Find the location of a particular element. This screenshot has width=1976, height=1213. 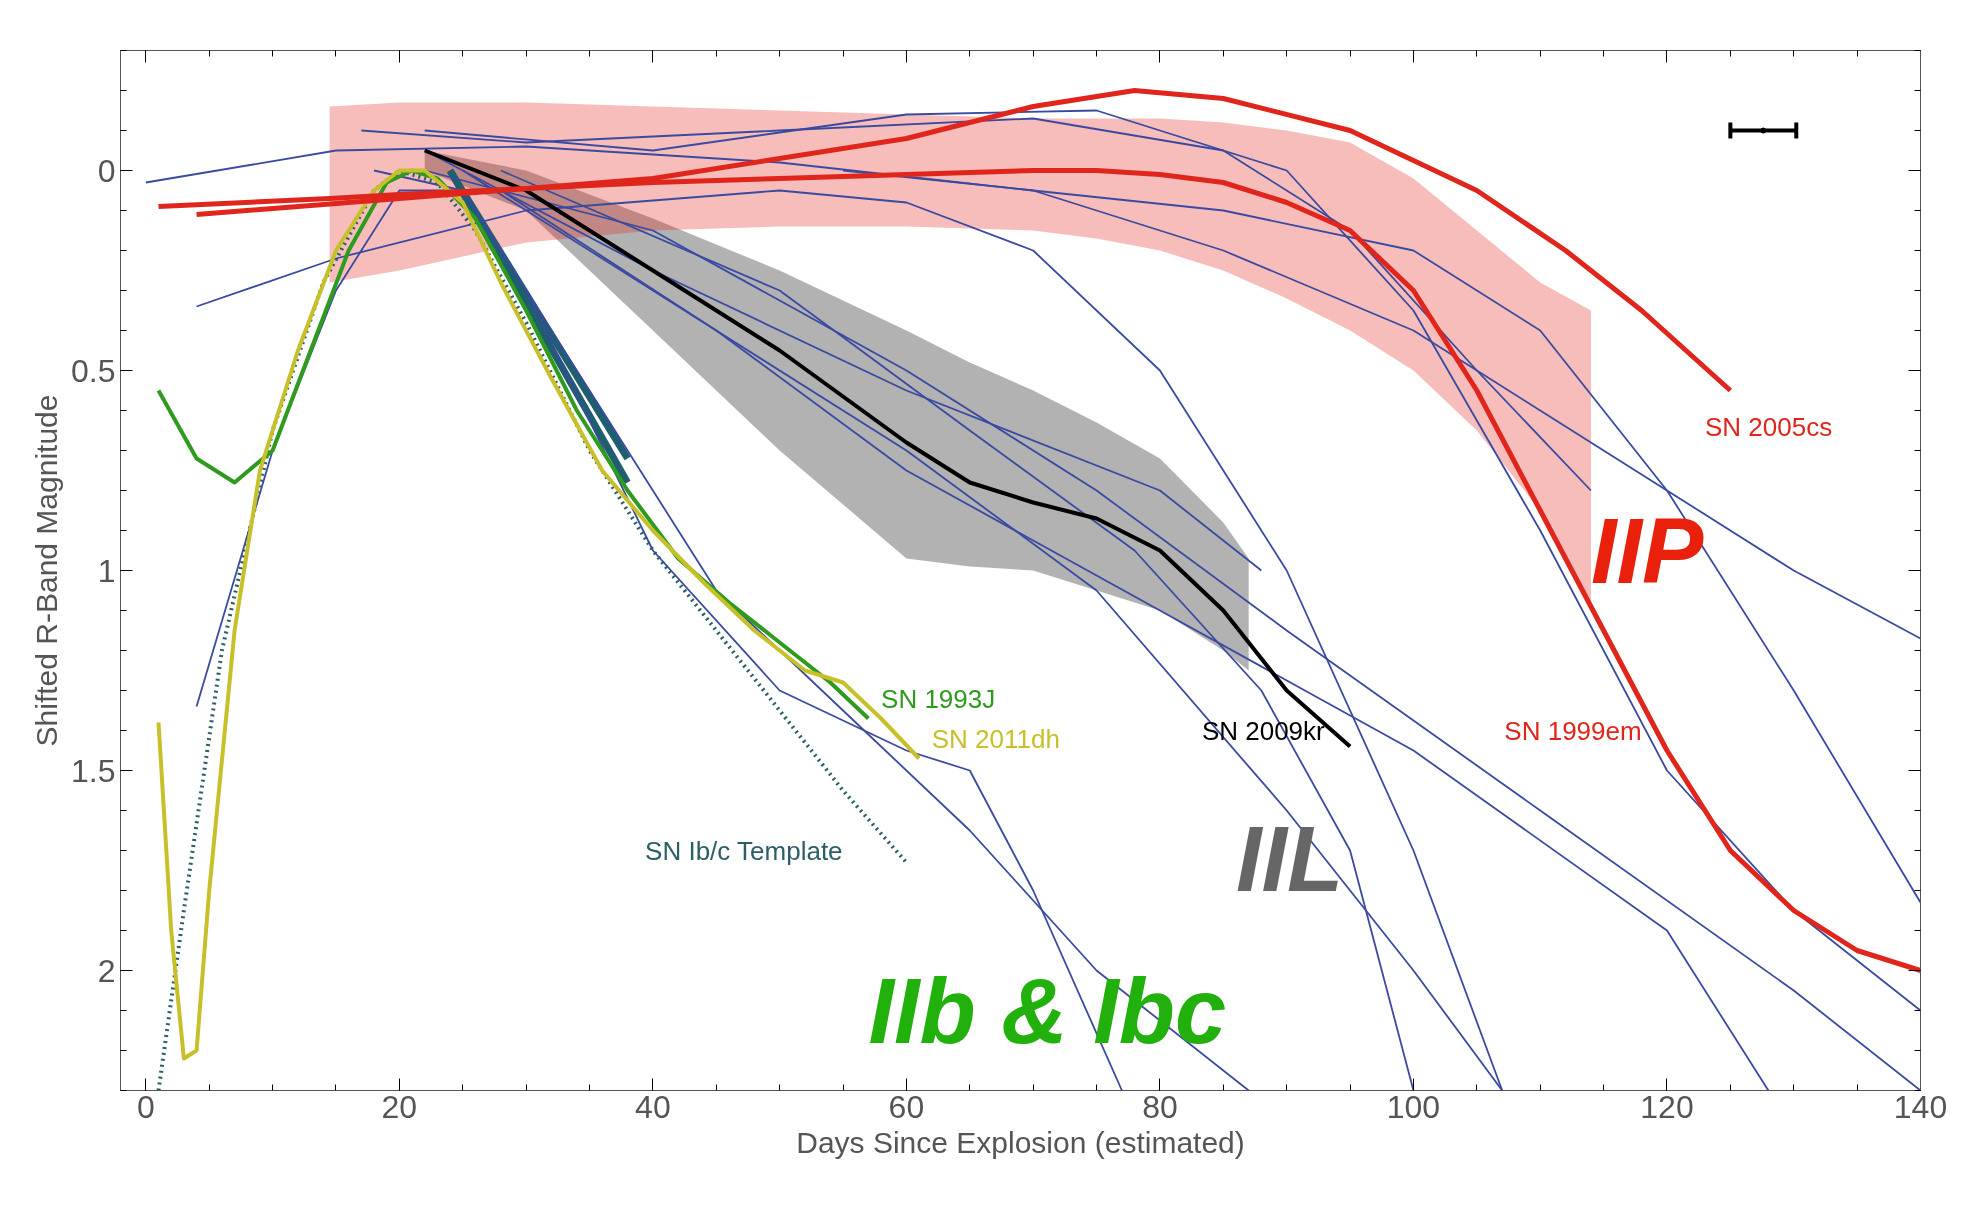

x-tick-label: 140 is located at coordinates (1920, 1106).